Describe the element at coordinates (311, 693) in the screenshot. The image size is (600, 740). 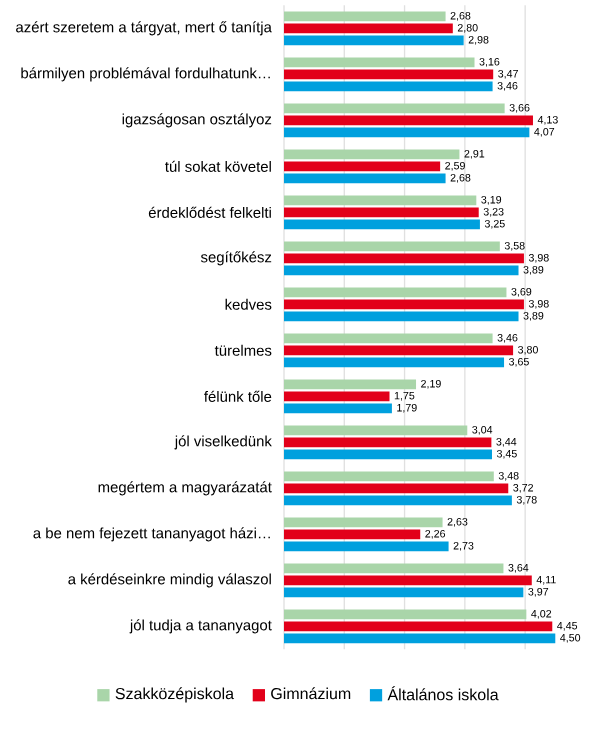
I see `legend-label: Gimnázium` at that location.